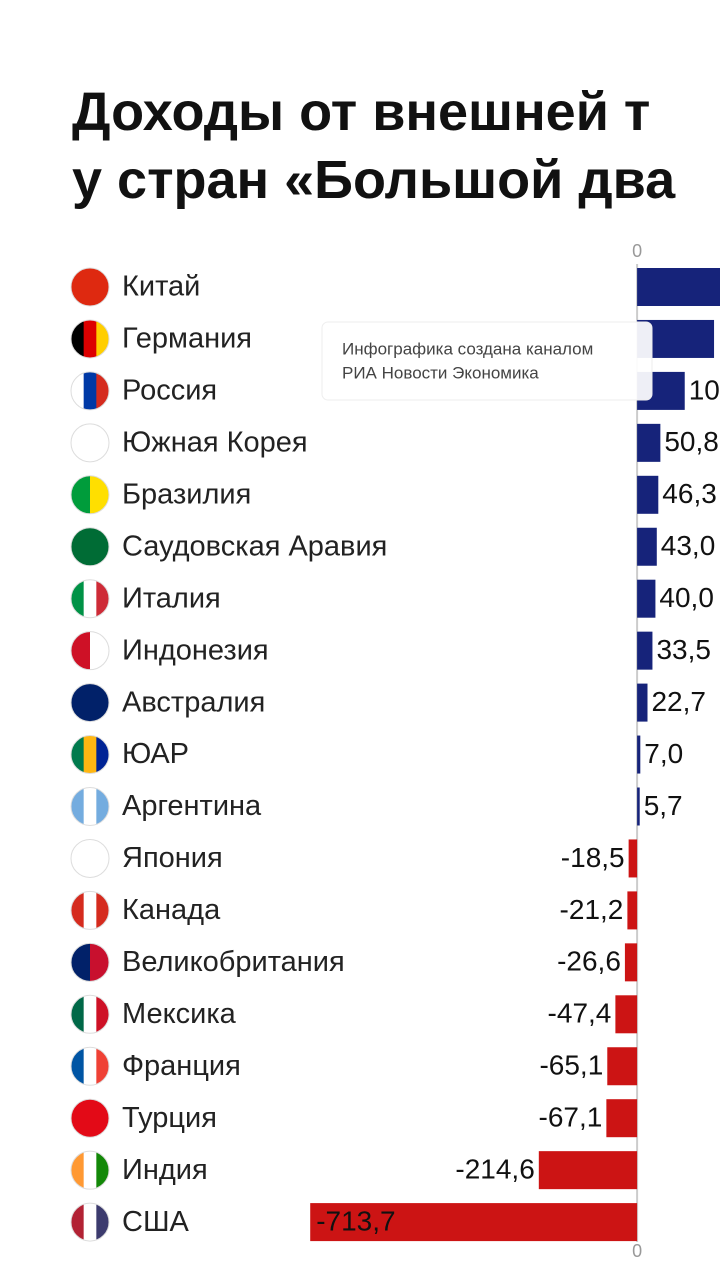 The image size is (720, 1280). I want to click on chart-title: Доходы от внешней т, so click(361, 112).